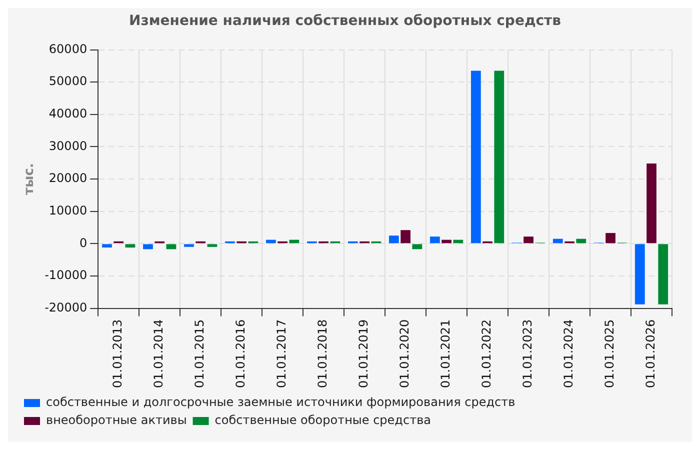  I want to click on x-tick-label: 01.01.2018, so click(323, 353).